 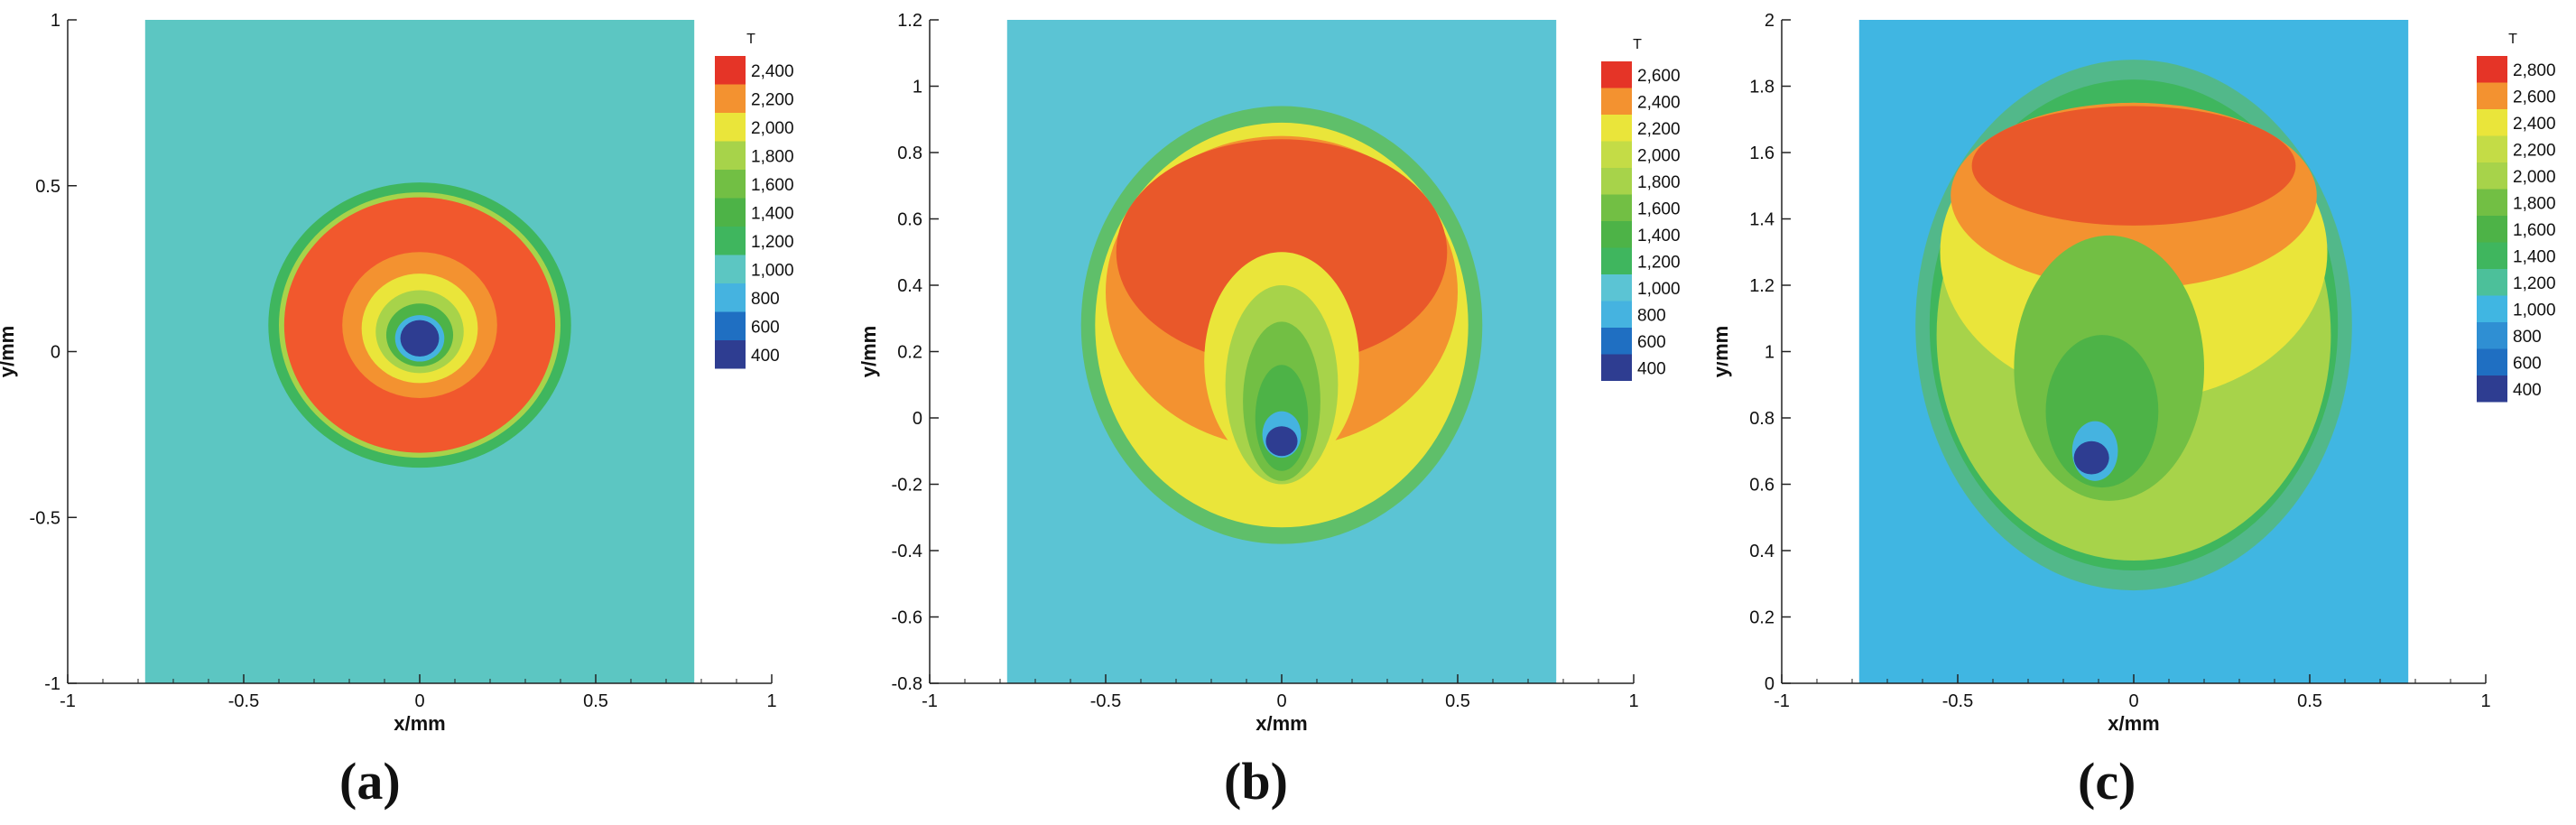 I want to click on legend-label: 600, so click(x=2527, y=364).